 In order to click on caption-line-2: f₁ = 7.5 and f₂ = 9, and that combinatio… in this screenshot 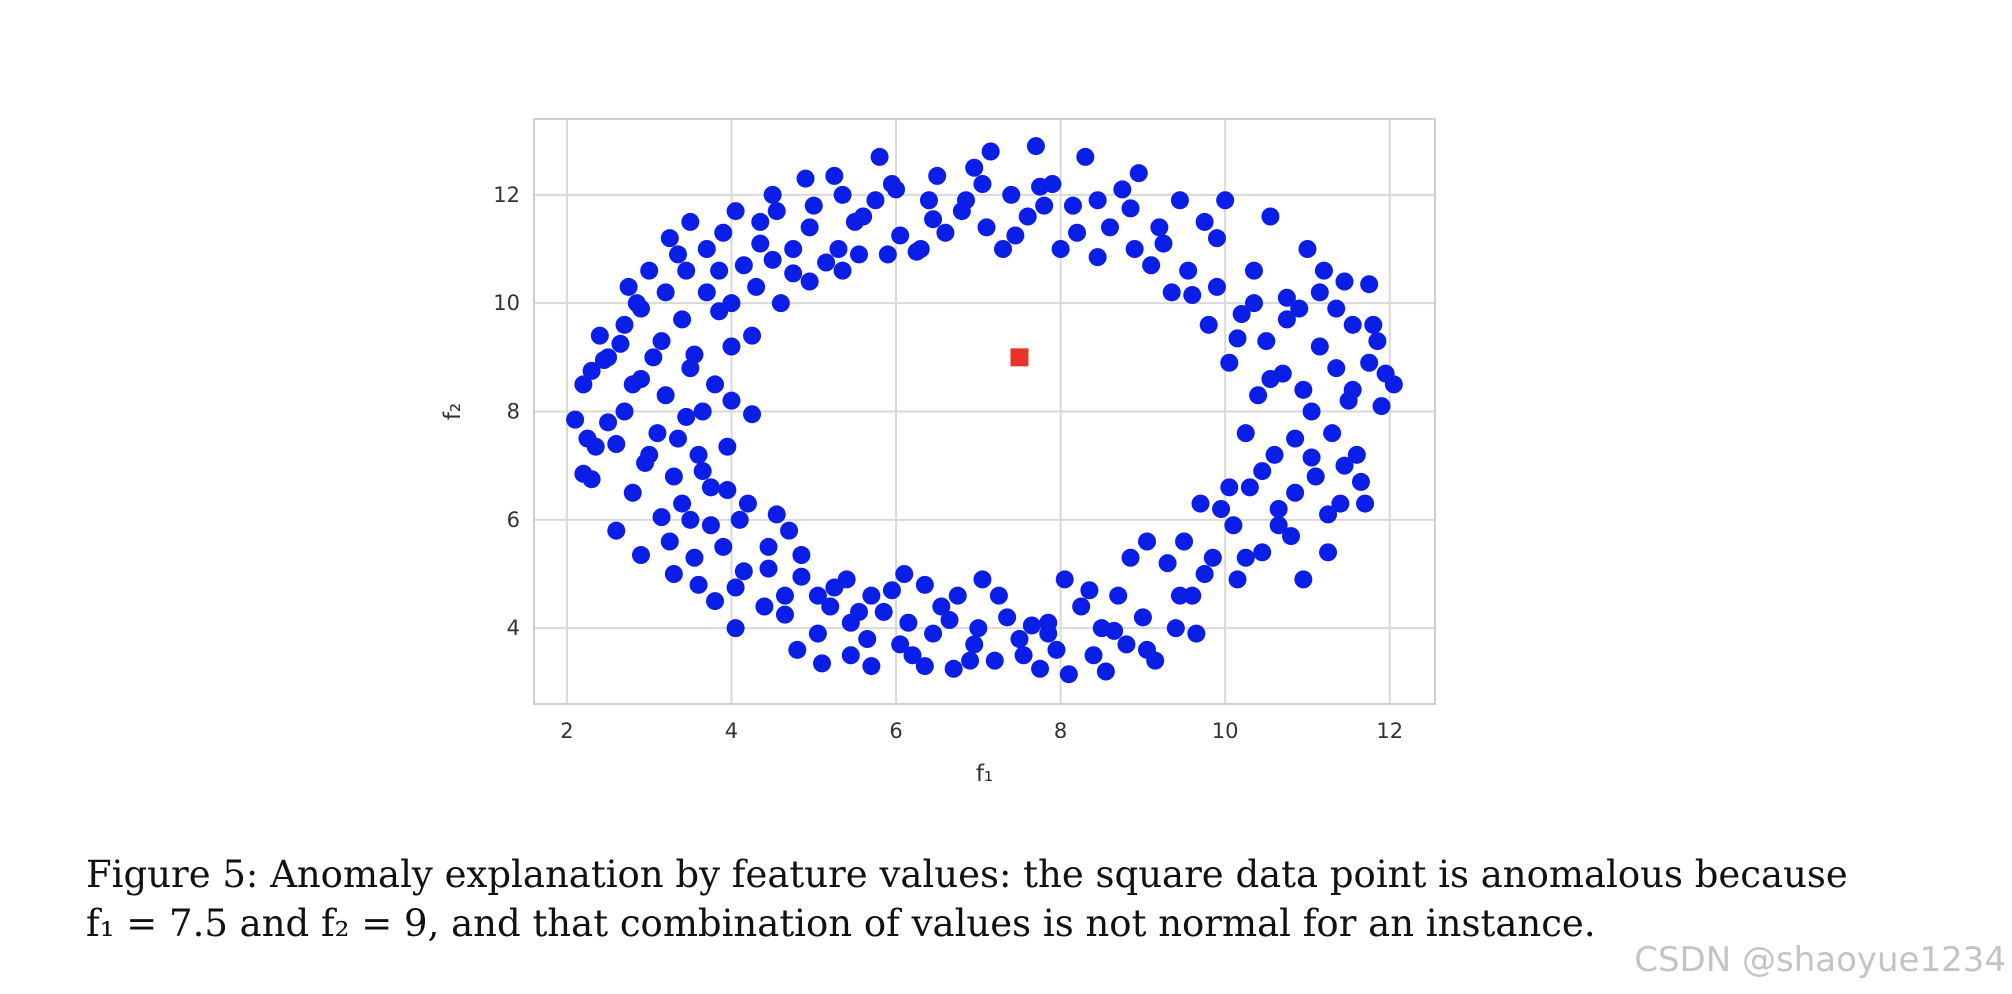, I will do `click(841, 923)`.